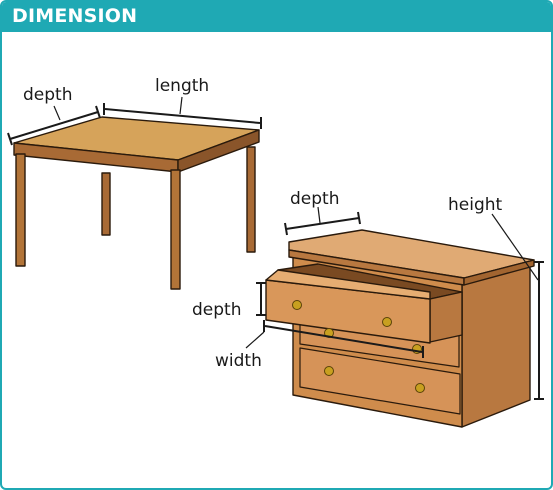 The height and width of the screenshot is (490, 553). What do you see at coordinates (238, 361) in the screenshot?
I see `drawer-width-label: width` at bounding box center [238, 361].